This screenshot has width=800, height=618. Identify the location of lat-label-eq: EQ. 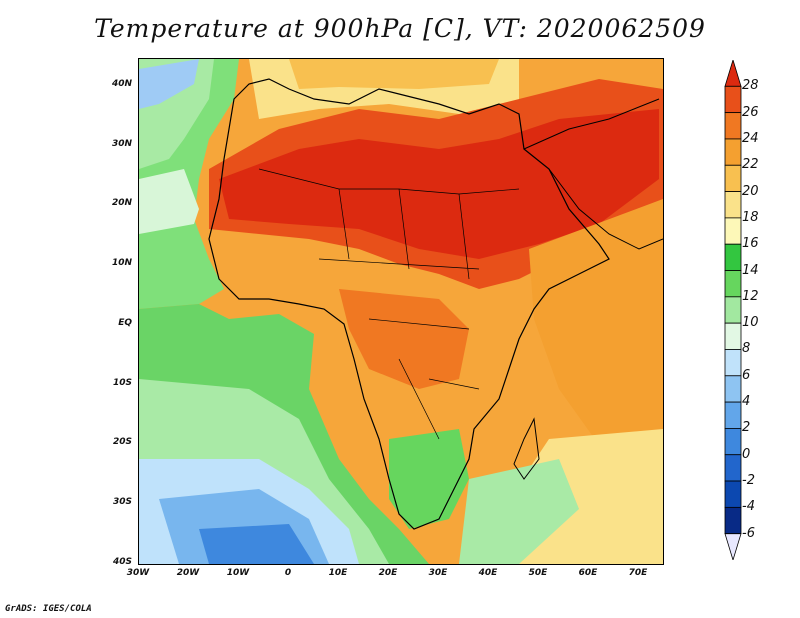
(125, 323).